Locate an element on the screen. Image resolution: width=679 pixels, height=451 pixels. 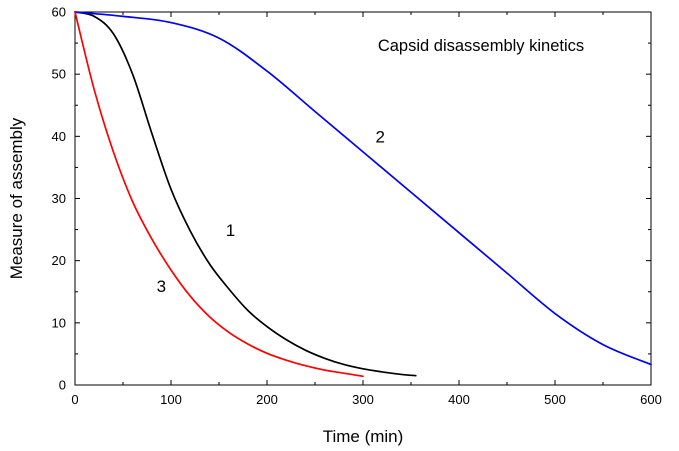
y-tick-label: 30 is located at coordinates (59, 198).